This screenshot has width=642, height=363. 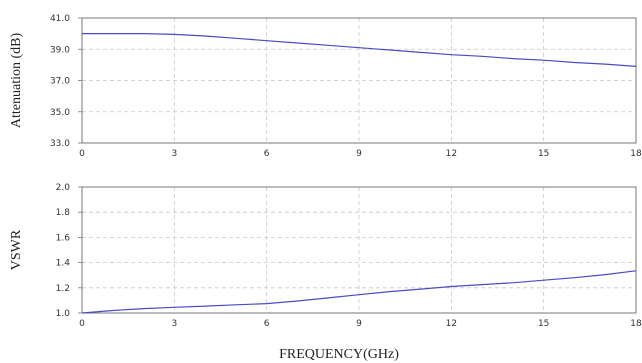 What do you see at coordinates (63, 188) in the screenshot?
I see `vswr-y-tick-label: 2.0` at bounding box center [63, 188].